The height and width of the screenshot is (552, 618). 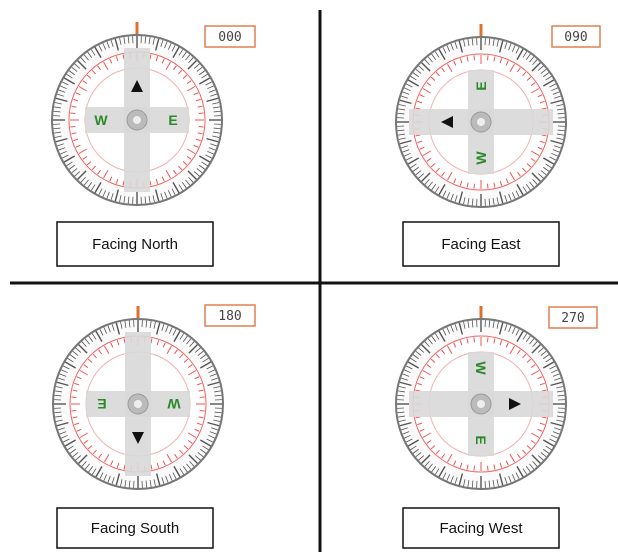 What do you see at coordinates (481, 398) in the screenshot?
I see `compass: WE` at bounding box center [481, 398].